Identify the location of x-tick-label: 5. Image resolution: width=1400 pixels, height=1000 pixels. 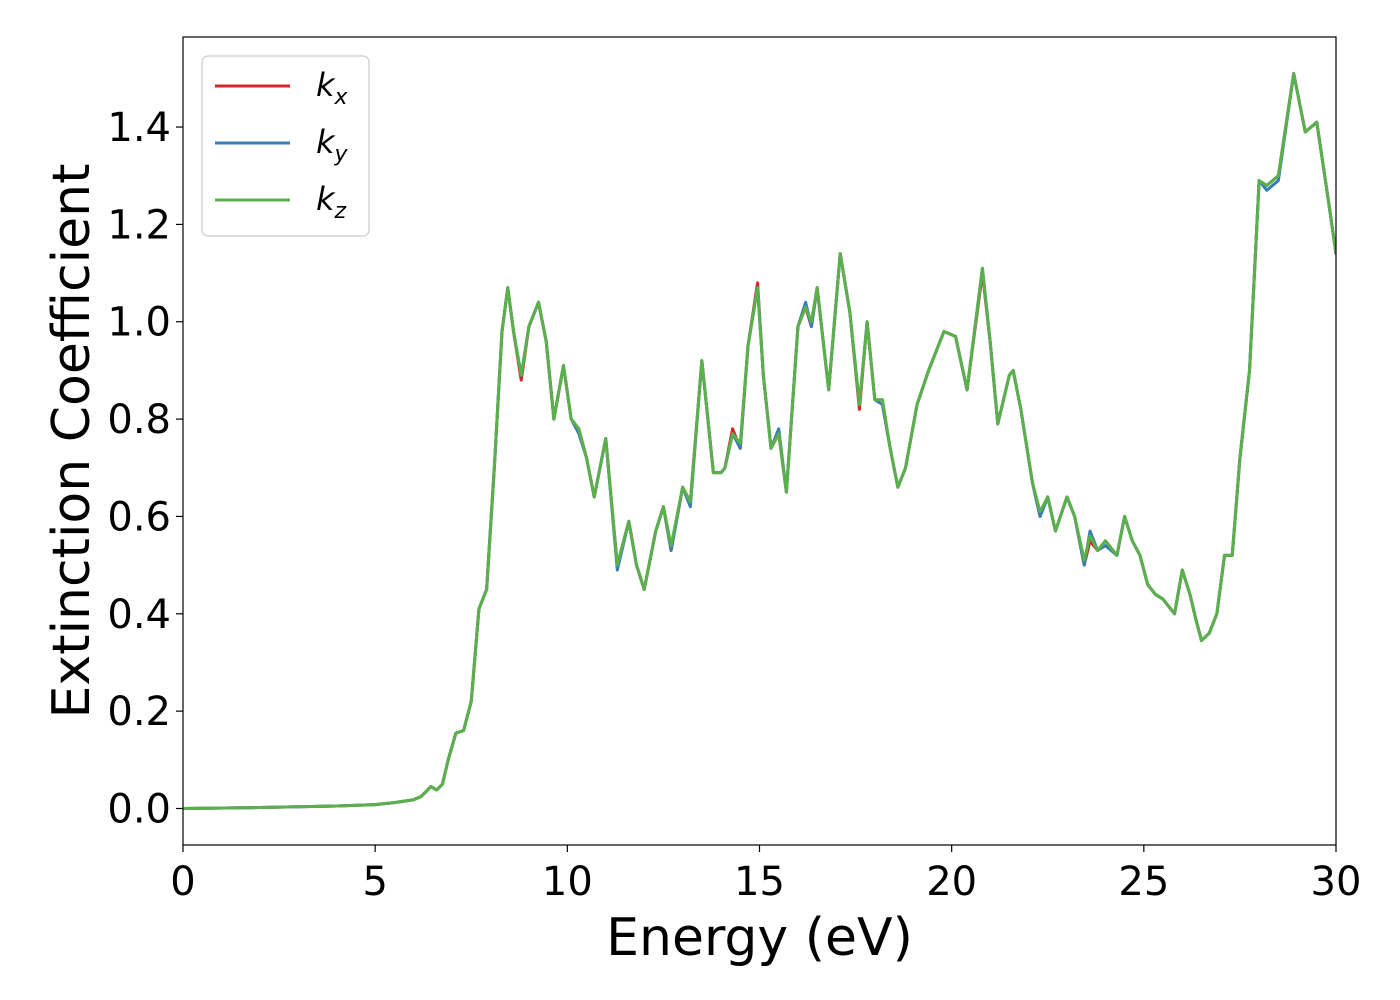
(374, 882).